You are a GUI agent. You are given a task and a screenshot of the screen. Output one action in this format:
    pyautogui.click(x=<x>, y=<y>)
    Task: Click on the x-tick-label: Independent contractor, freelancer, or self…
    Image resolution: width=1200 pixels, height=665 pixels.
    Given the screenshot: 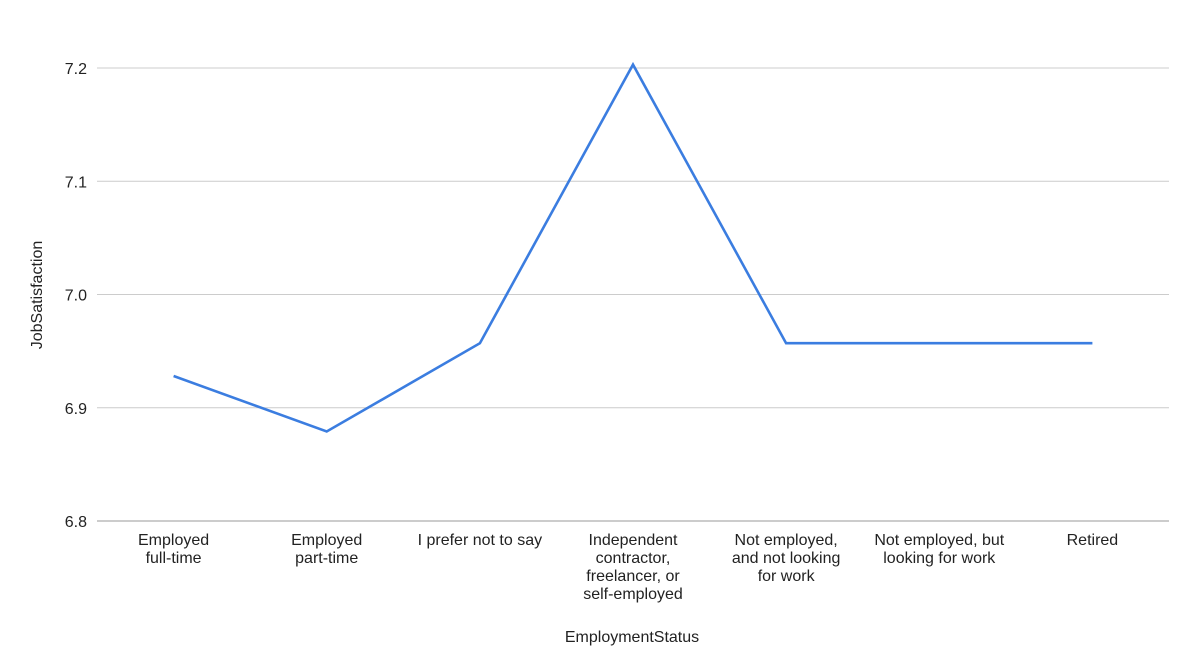 What is the action you would take?
    pyautogui.click(x=633, y=567)
    